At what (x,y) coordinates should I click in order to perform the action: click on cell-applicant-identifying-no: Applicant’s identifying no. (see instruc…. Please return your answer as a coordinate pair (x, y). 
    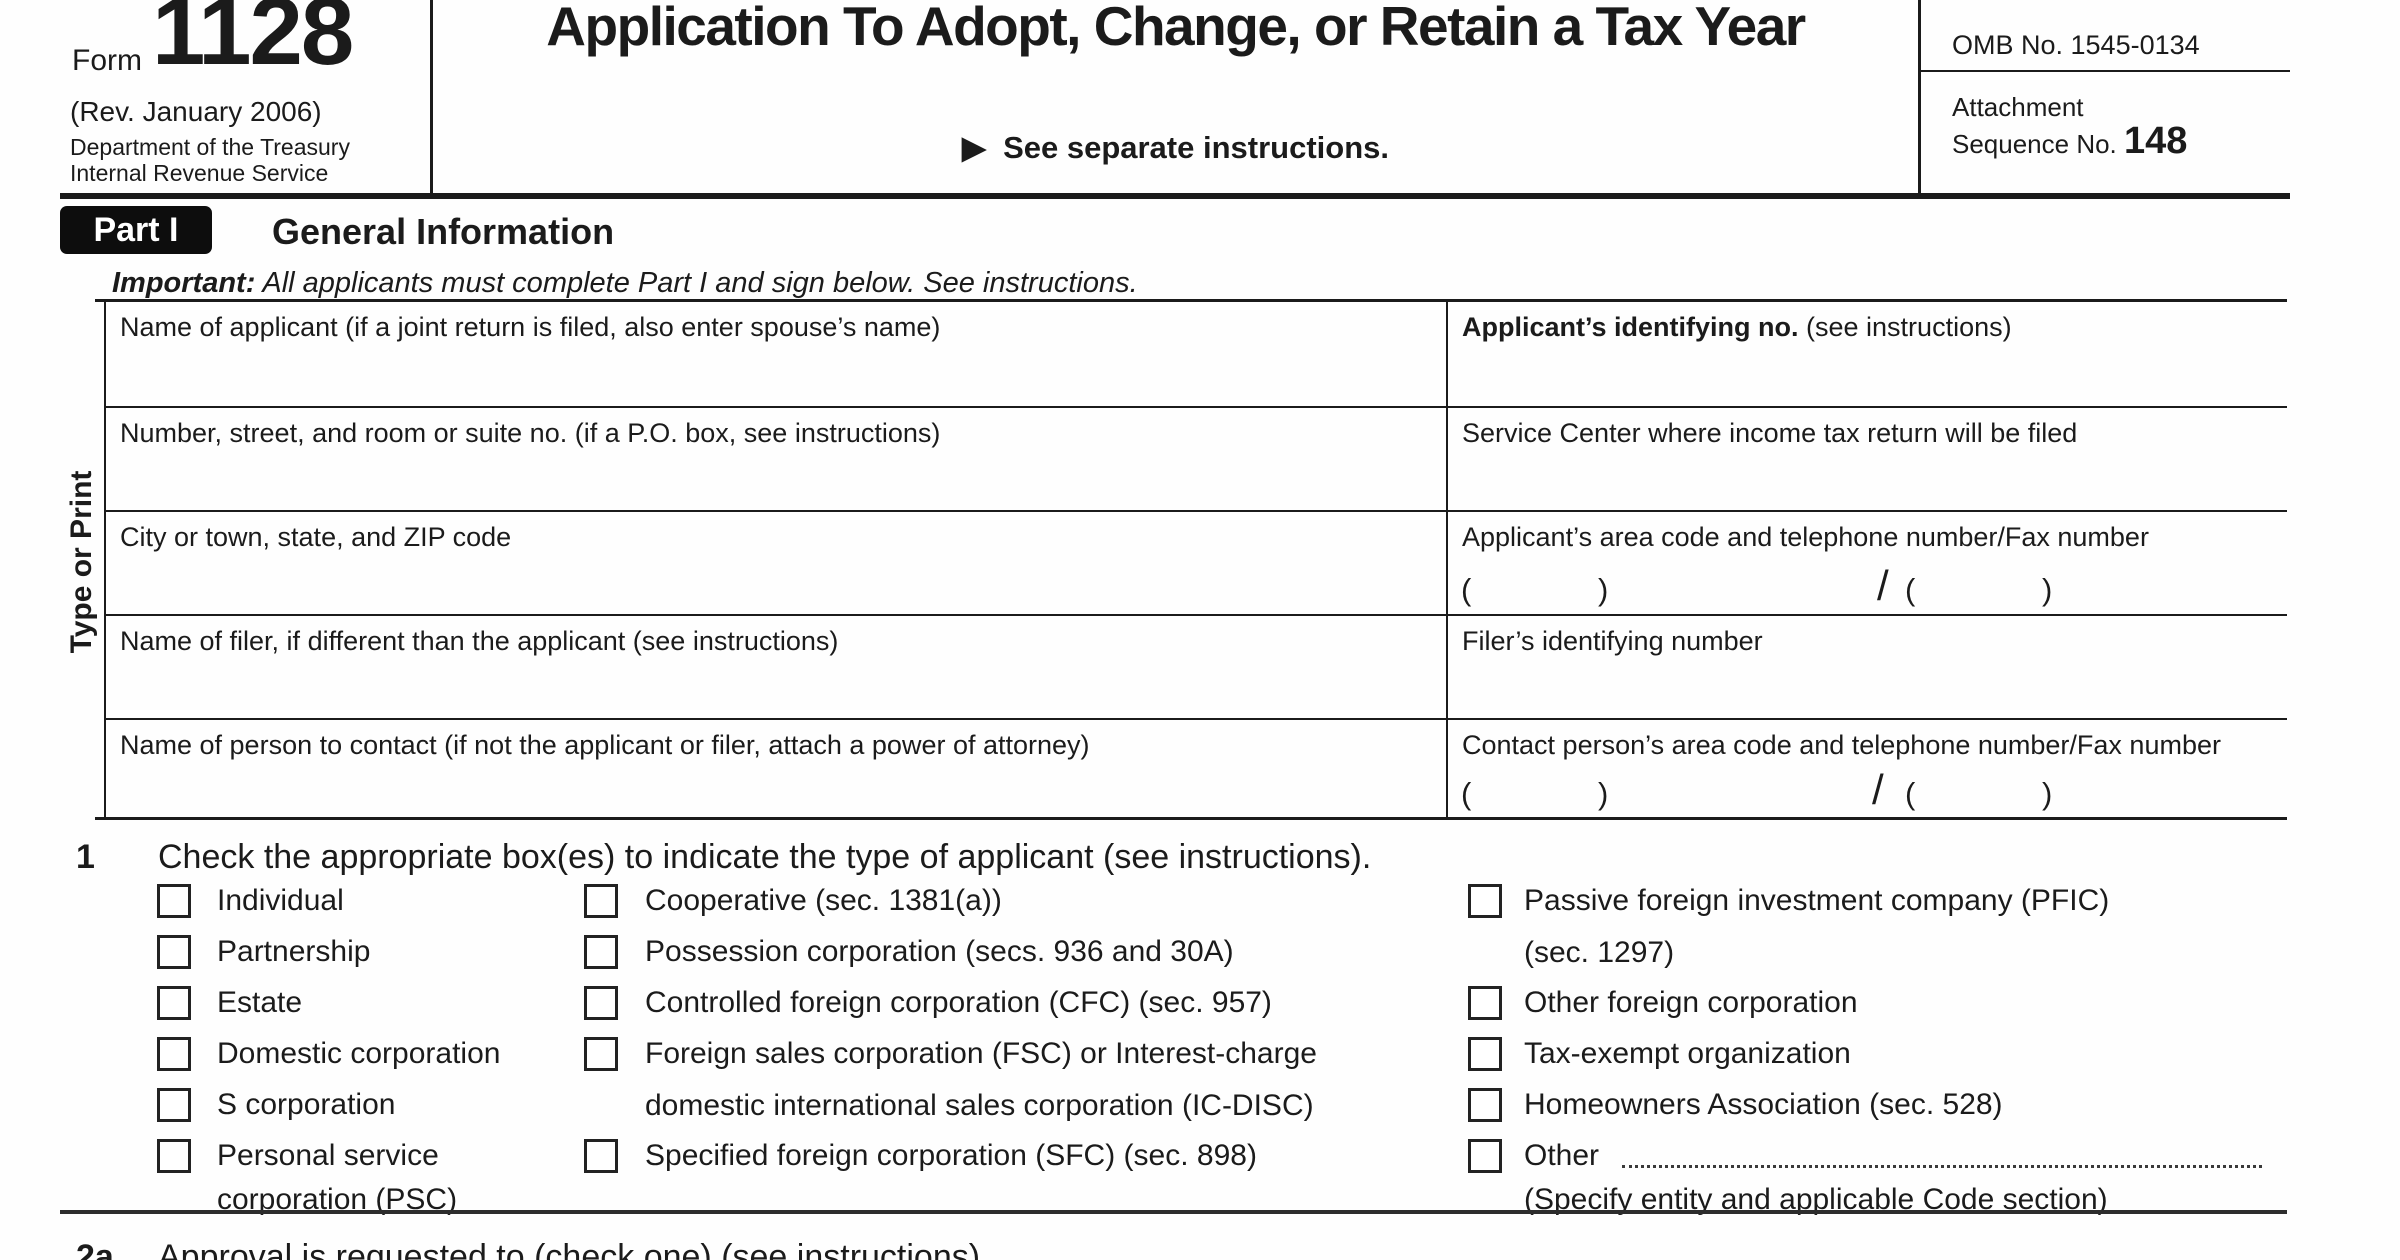
    Looking at the image, I should click on (1867, 353).